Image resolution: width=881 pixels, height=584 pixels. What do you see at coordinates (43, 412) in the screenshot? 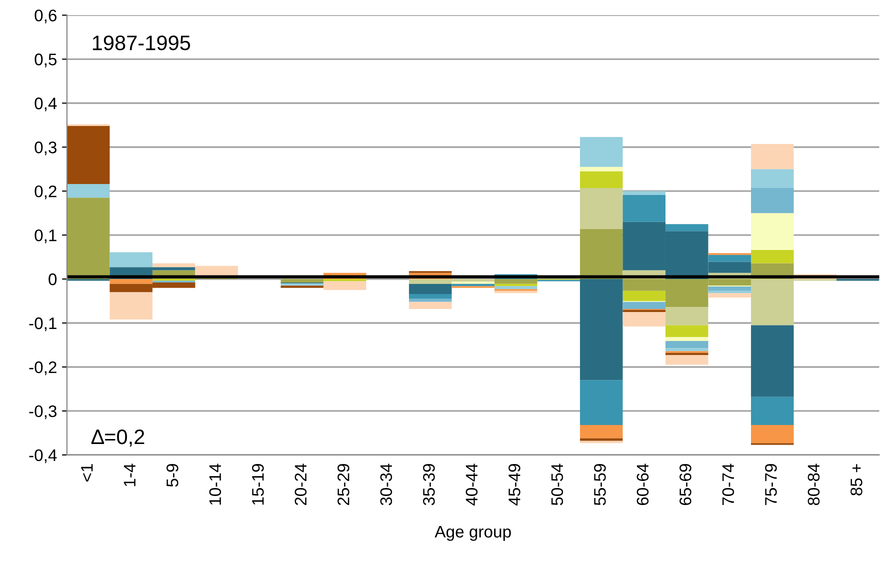
I see `y-tick-label: -0,3` at bounding box center [43, 412].